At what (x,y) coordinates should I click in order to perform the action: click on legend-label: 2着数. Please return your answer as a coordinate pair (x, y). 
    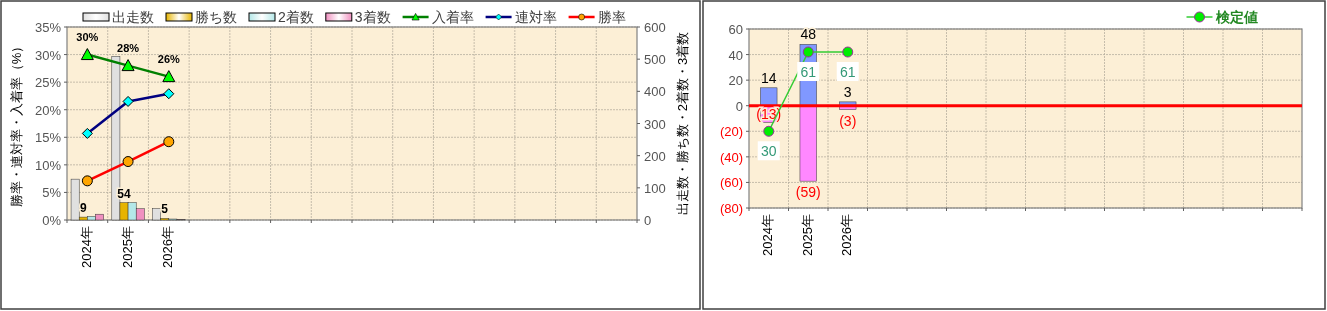
    Looking at the image, I should click on (296, 17).